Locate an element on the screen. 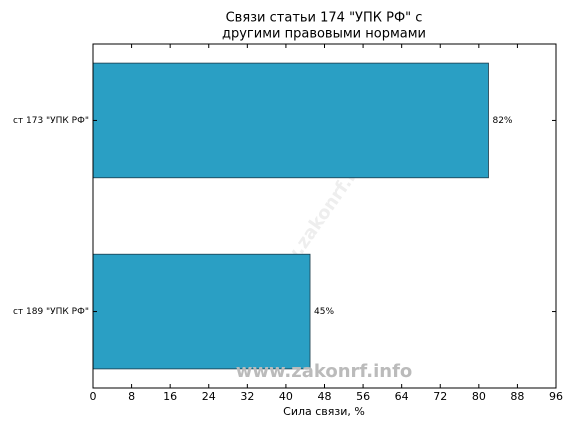 The image size is (576, 432). chart-title: Связи статьи 174 "УПК РФ" с is located at coordinates (324, 18).